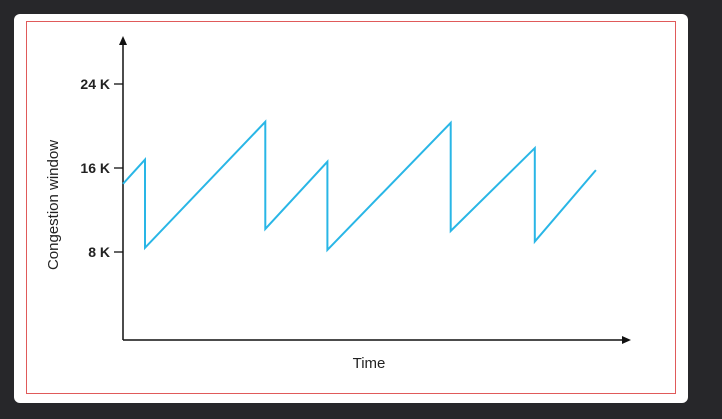 The image size is (722, 419). Describe the element at coordinates (99, 252) in the screenshot. I see `y-tick-label: 8 K` at that location.